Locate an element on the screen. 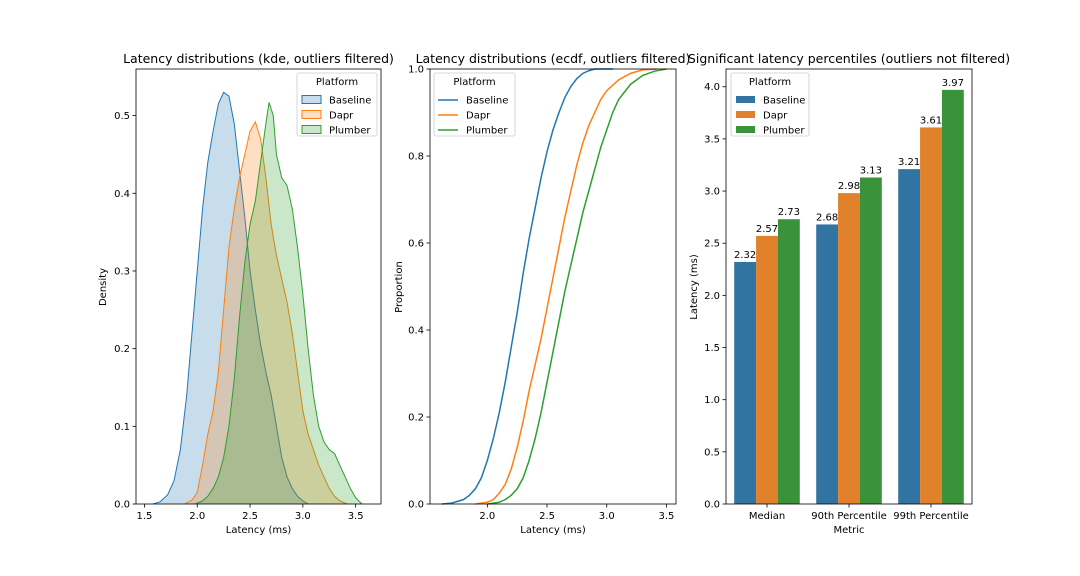 This screenshot has height=576, width=1080. bar-ytick-label: 0.5 is located at coordinates (712, 452).